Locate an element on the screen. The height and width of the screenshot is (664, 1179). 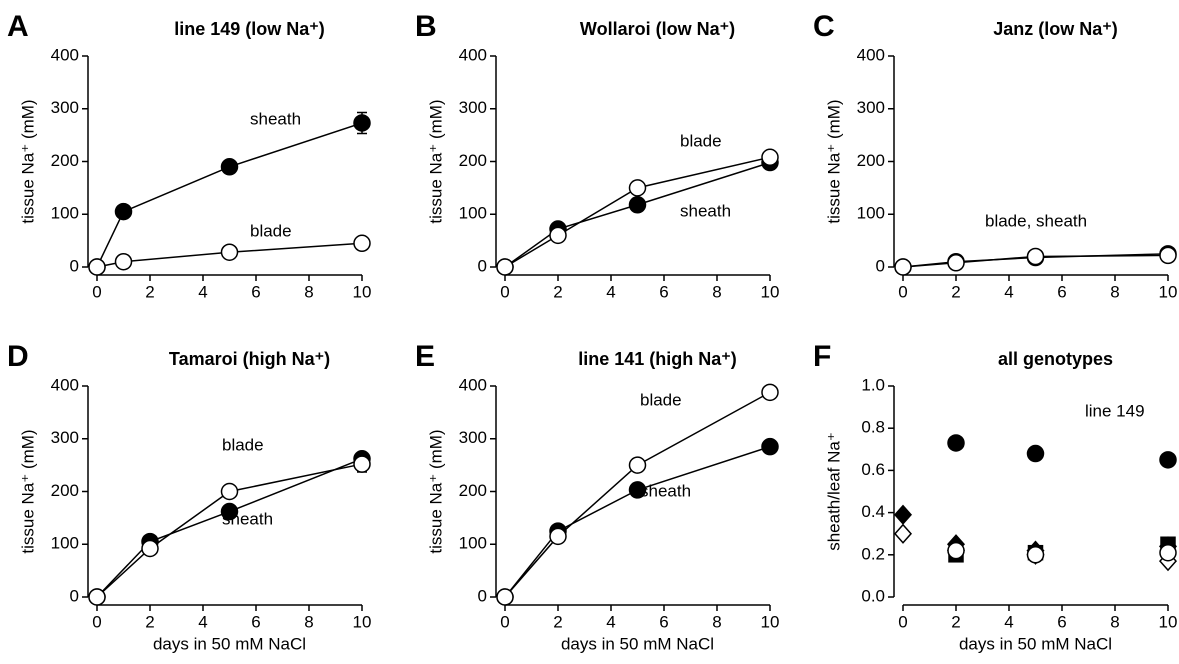
chart-title: Tamaroi (high Na⁺) is located at coordinates (249, 359).